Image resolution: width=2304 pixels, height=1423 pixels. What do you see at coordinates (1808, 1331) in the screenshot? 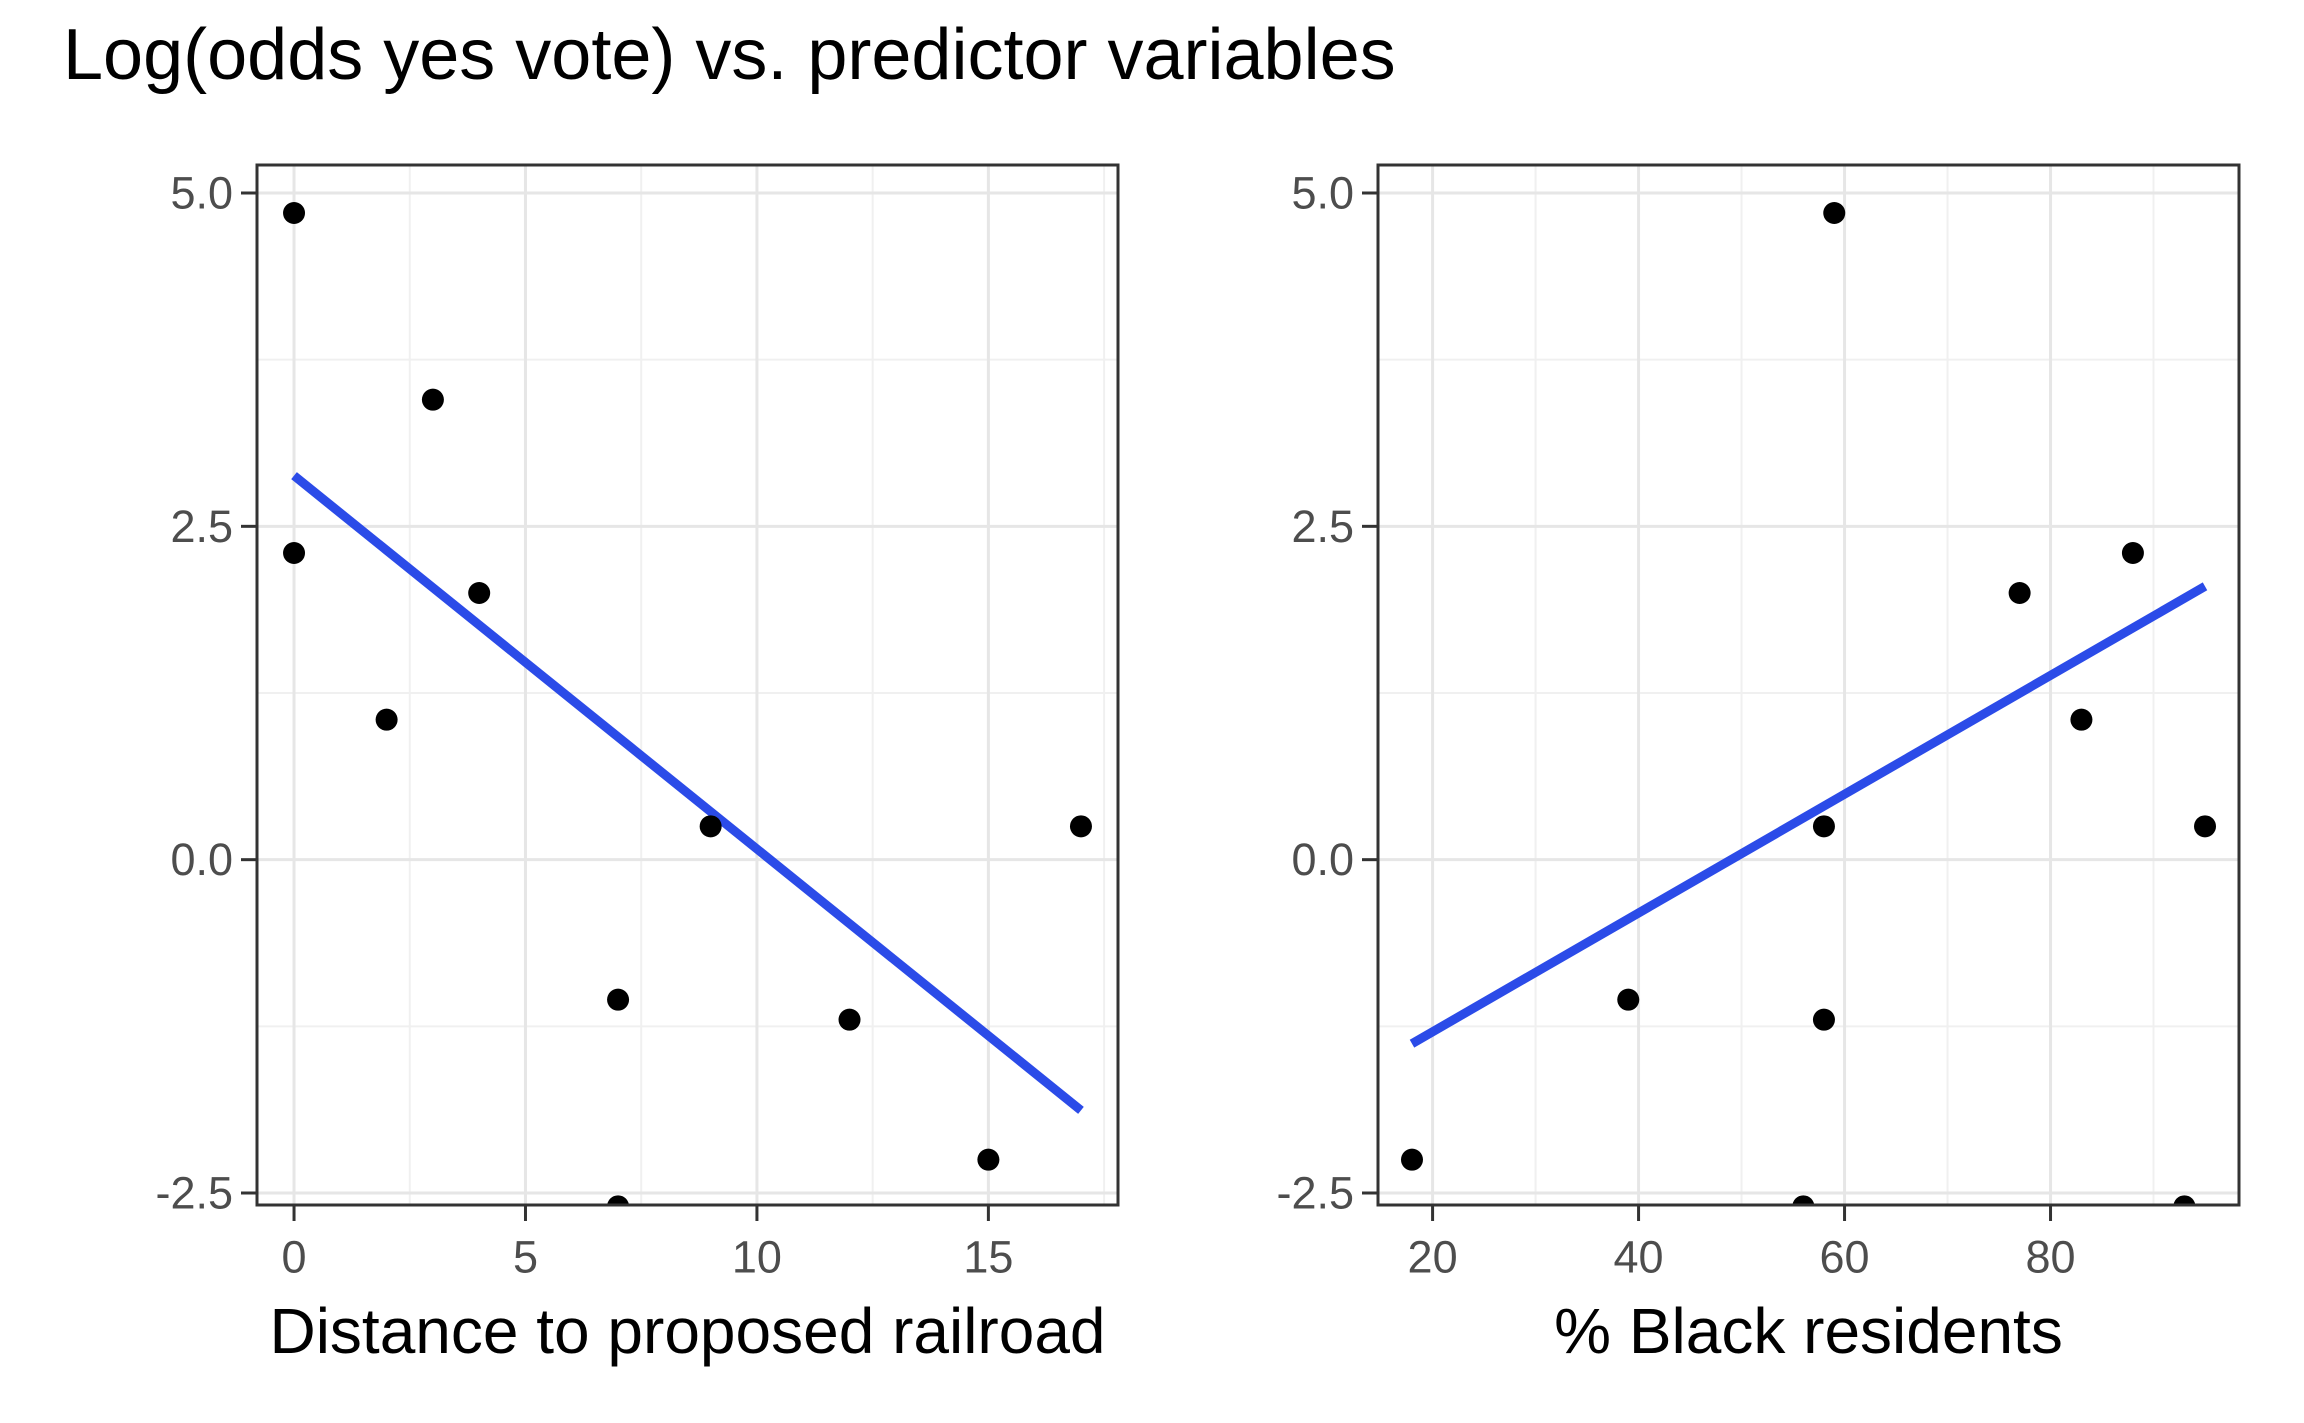
I see `x-axis-title-right: % Black residents` at bounding box center [1808, 1331].